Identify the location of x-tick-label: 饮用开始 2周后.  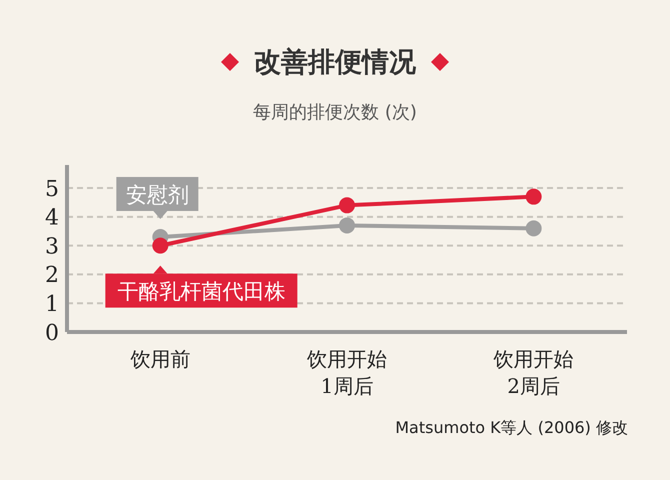
(533, 372).